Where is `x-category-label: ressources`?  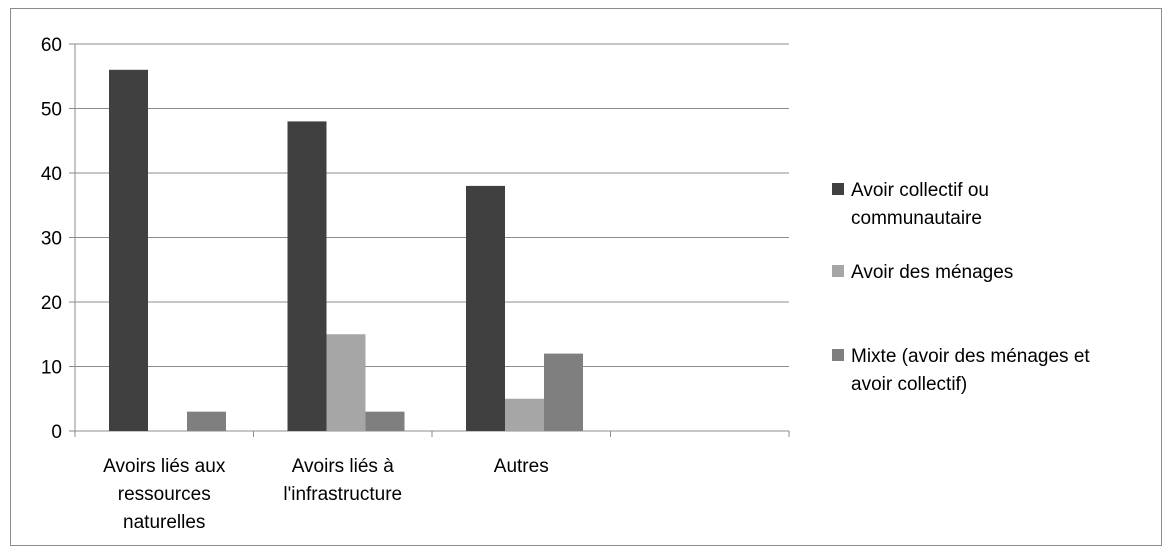
x-category-label: ressources is located at coordinates (164, 494).